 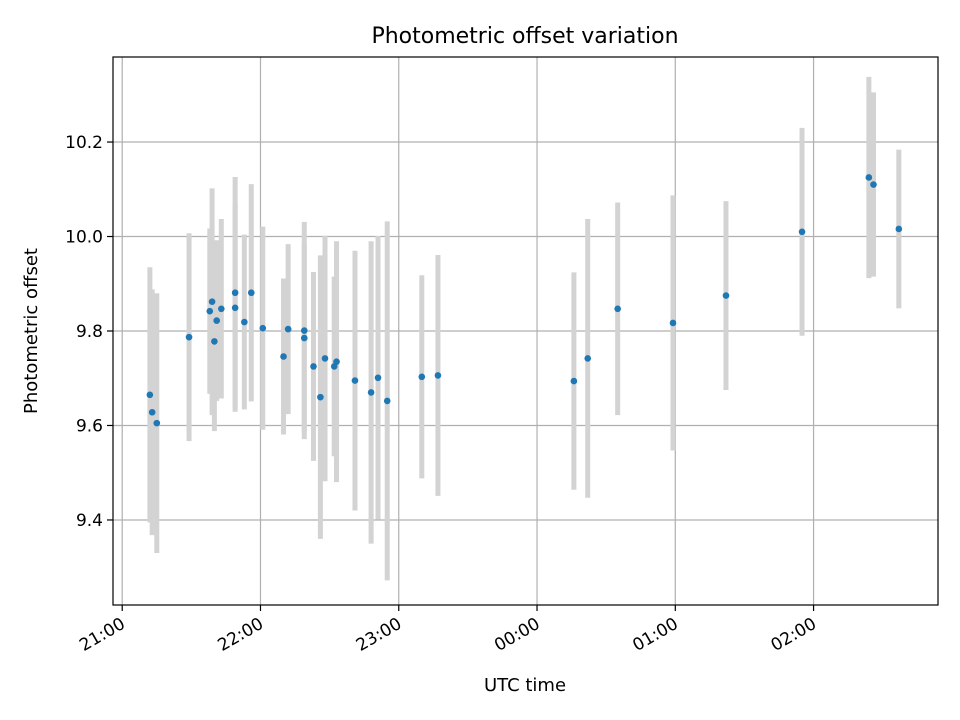 I want to click on y-tick-label: 9.6, so click(x=89, y=426).